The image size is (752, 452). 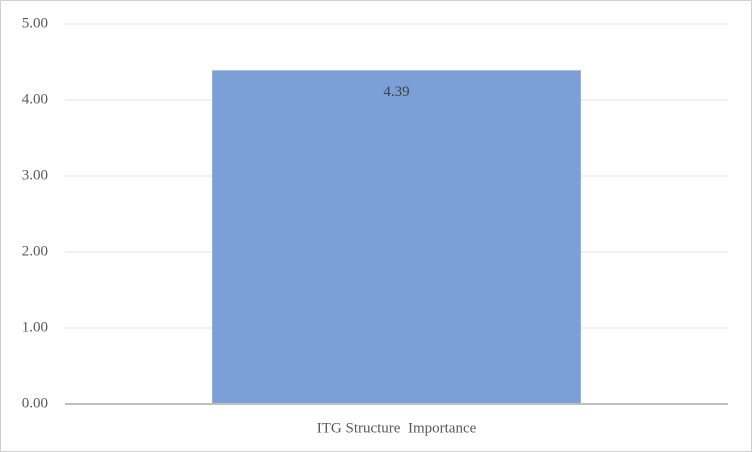 I want to click on data-label: 4.39, so click(x=396, y=92).